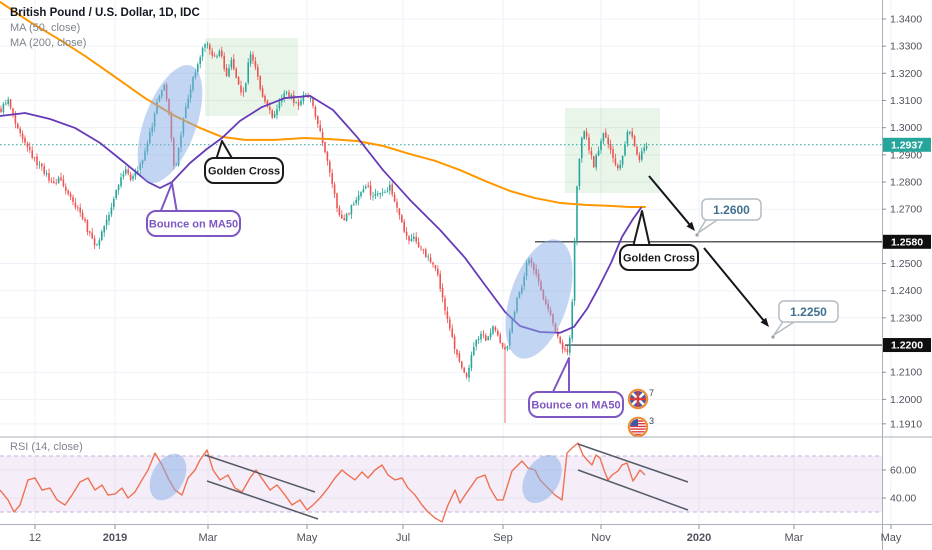 Image resolution: width=932 pixels, height=550 pixels. I want to click on price-tick-label: 1.2100, so click(906, 373).